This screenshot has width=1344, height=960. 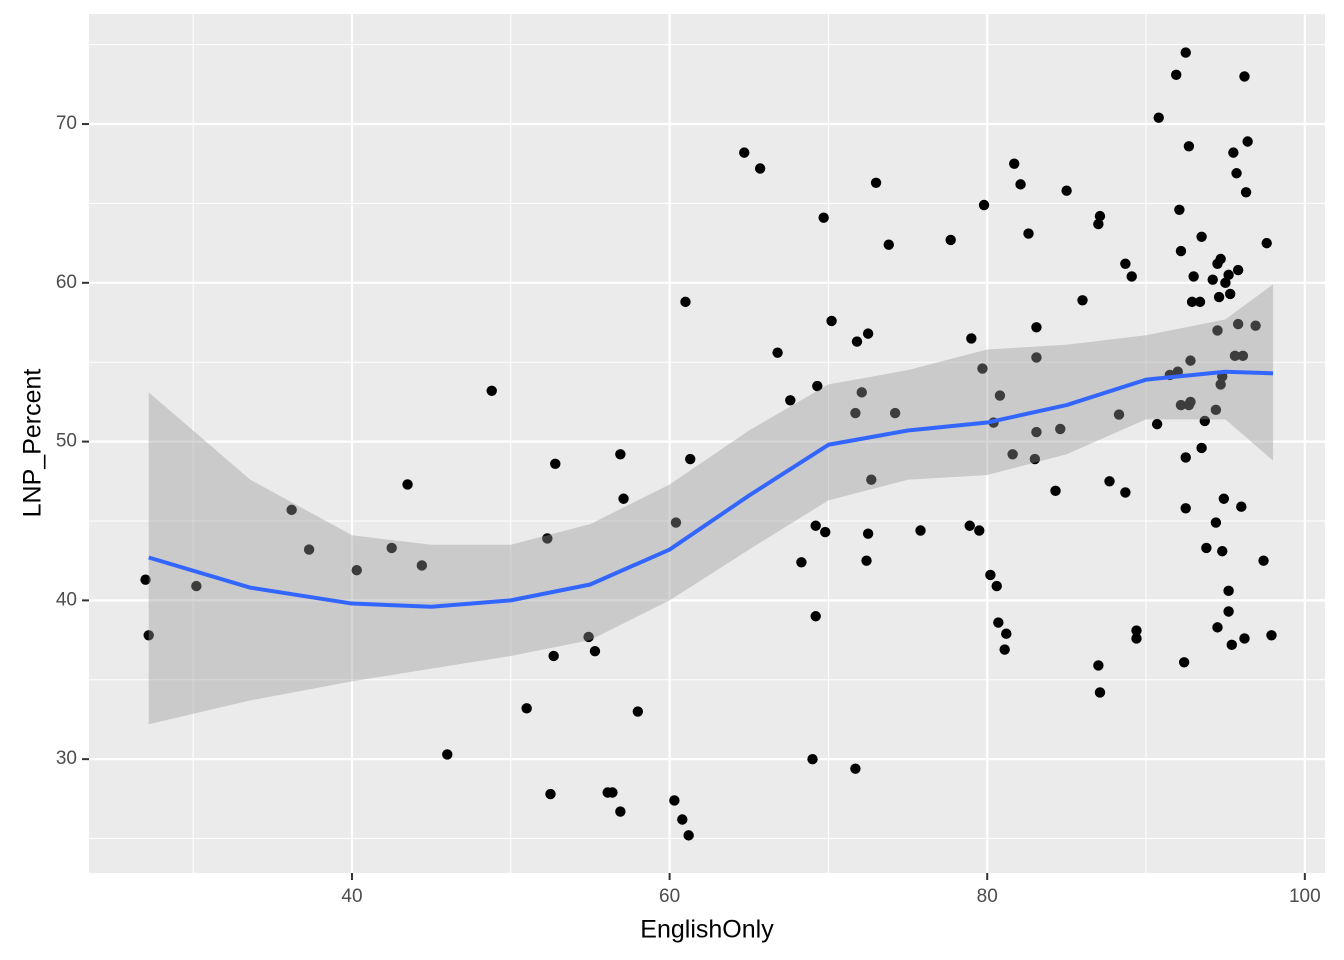 I want to click on x-axis-title: EnglishOnly, so click(x=707, y=930).